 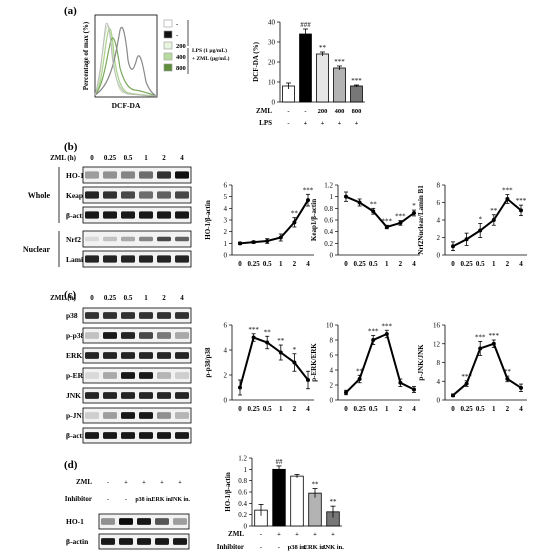 What do you see at coordinates (356, 81) in the screenshot?
I see `a-sig-label: ***` at bounding box center [356, 81].